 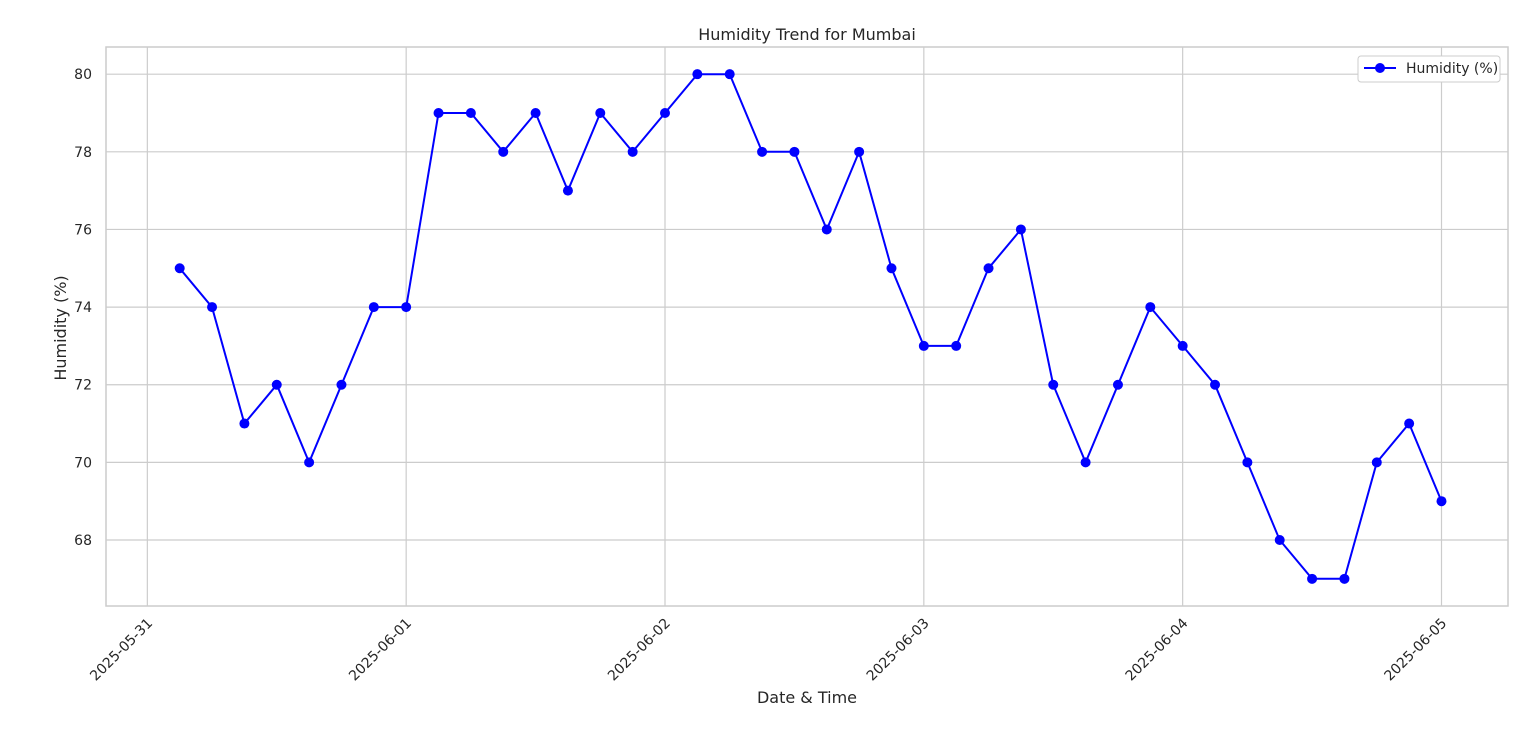 What do you see at coordinates (83, 541) in the screenshot?
I see `y-tick-label: 68` at bounding box center [83, 541].